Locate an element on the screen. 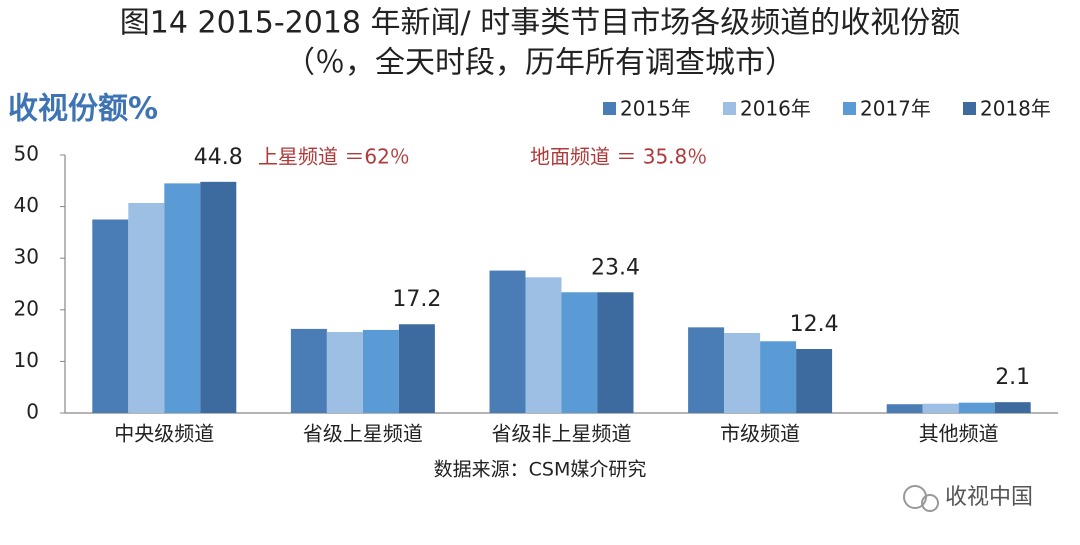  y-tick-label: 20 is located at coordinates (26, 308).